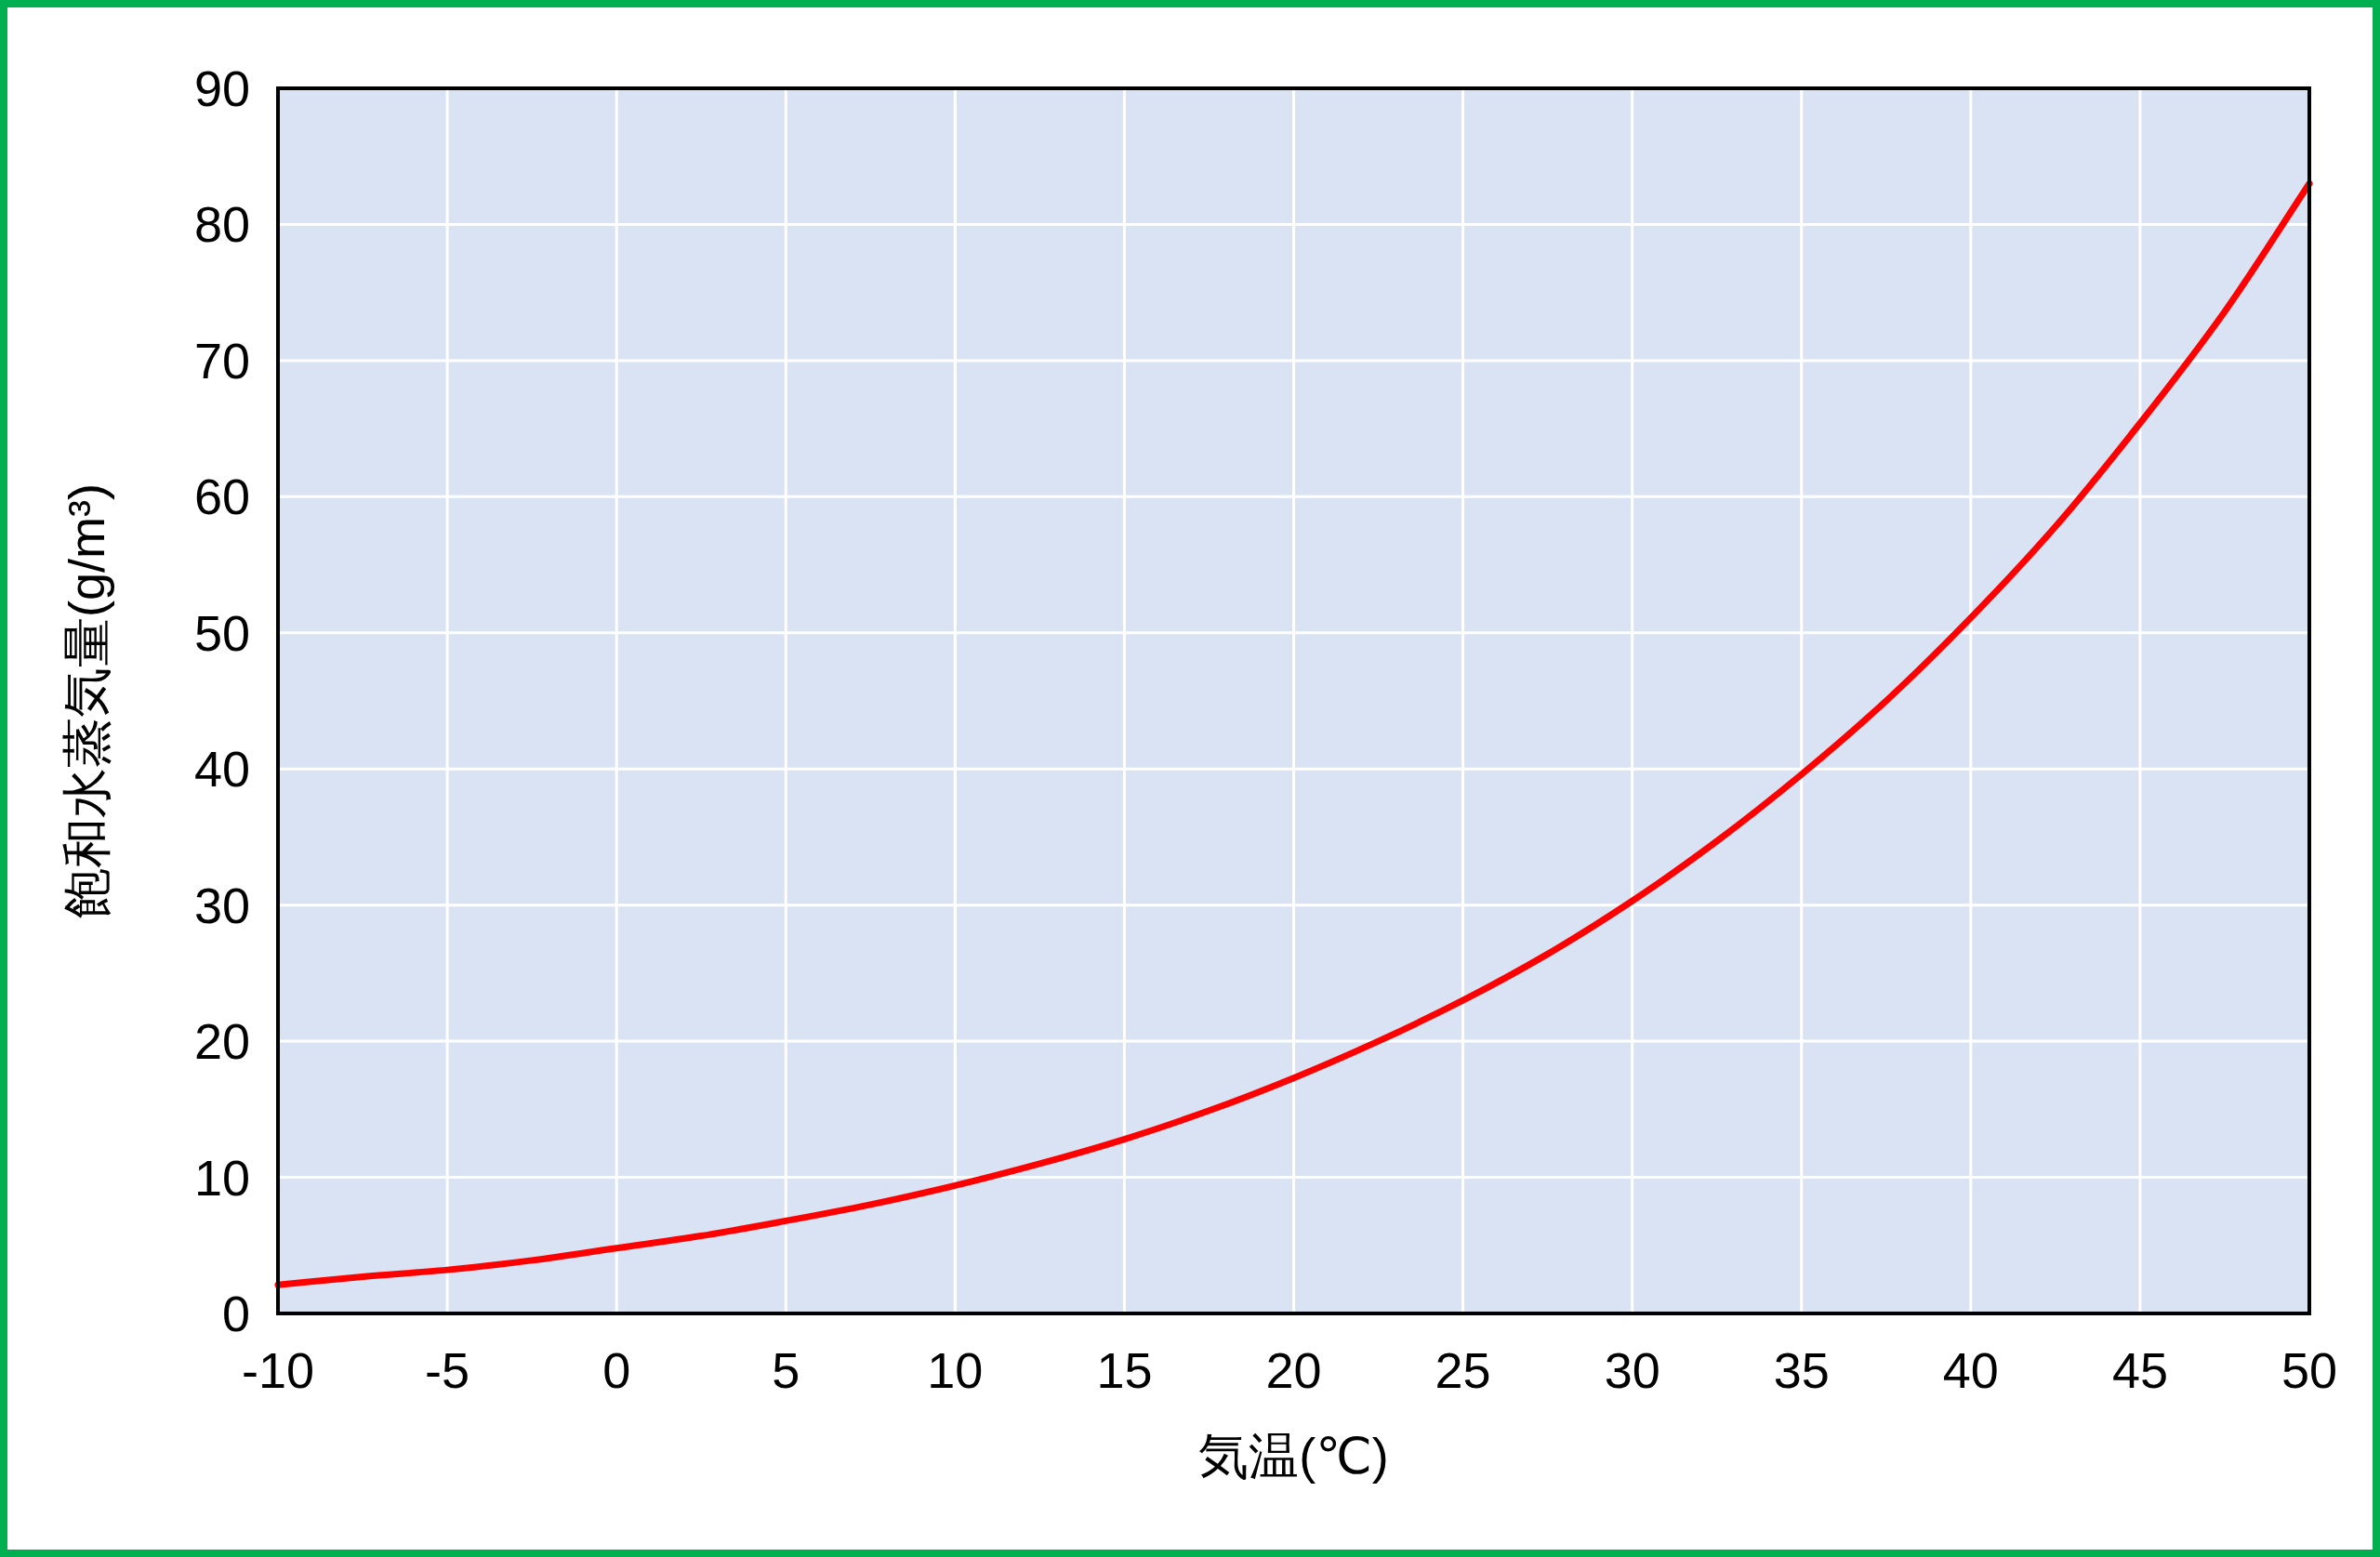 The height and width of the screenshot is (1557, 2380). What do you see at coordinates (1293, 1370) in the screenshot?
I see `x-tick-label: 20` at bounding box center [1293, 1370].